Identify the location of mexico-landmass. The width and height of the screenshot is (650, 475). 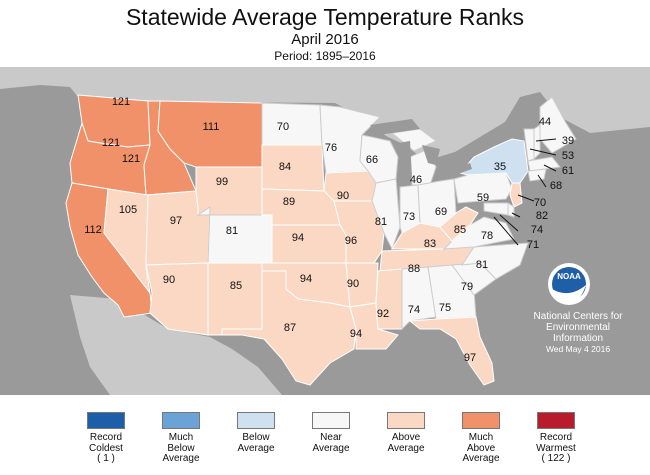
(176, 345).